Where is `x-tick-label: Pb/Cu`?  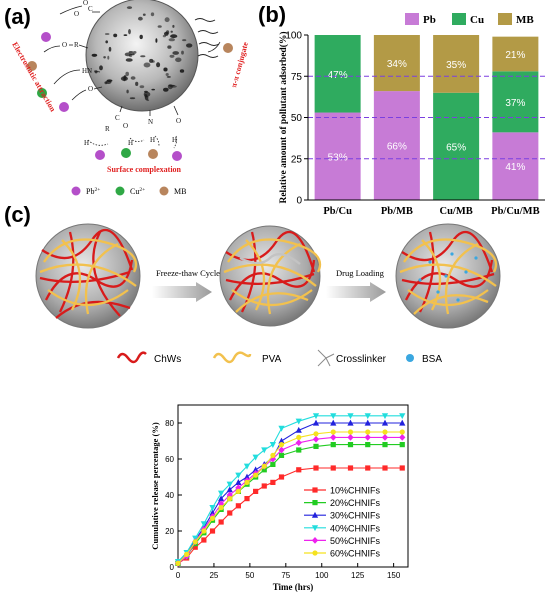
x-tick-label: Pb/Cu is located at coordinates (337, 211).